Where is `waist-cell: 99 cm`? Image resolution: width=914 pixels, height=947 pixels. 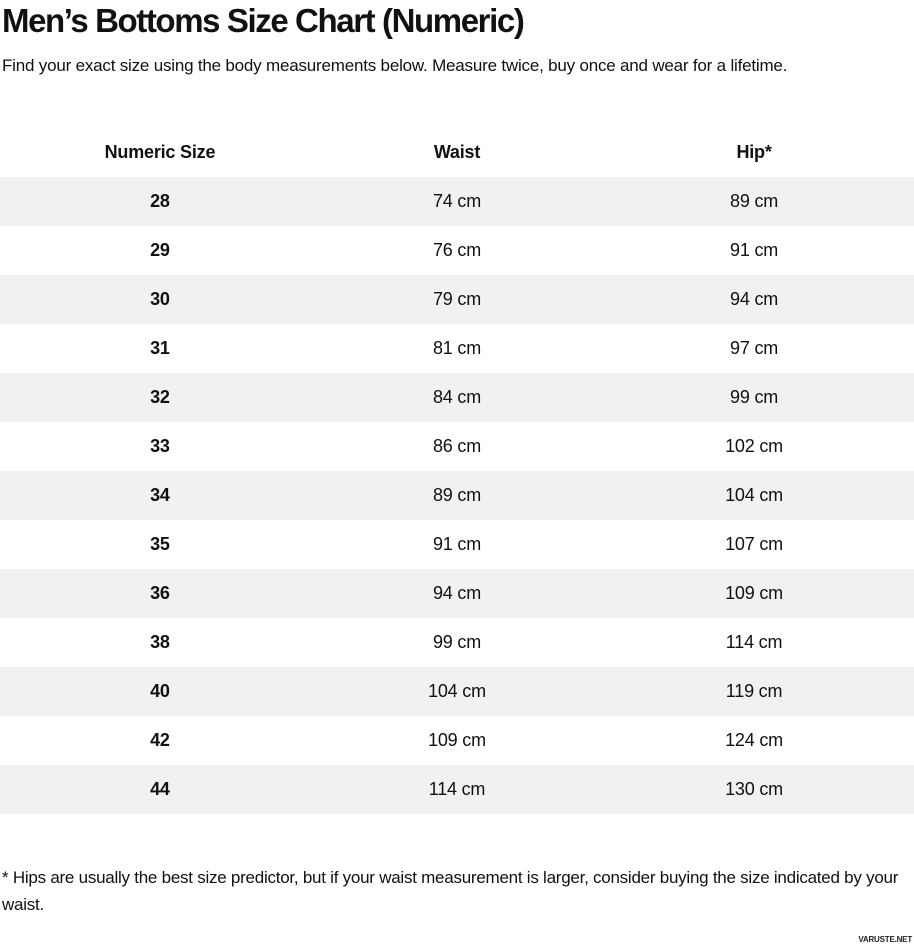
waist-cell: 99 cm is located at coordinates (456, 642).